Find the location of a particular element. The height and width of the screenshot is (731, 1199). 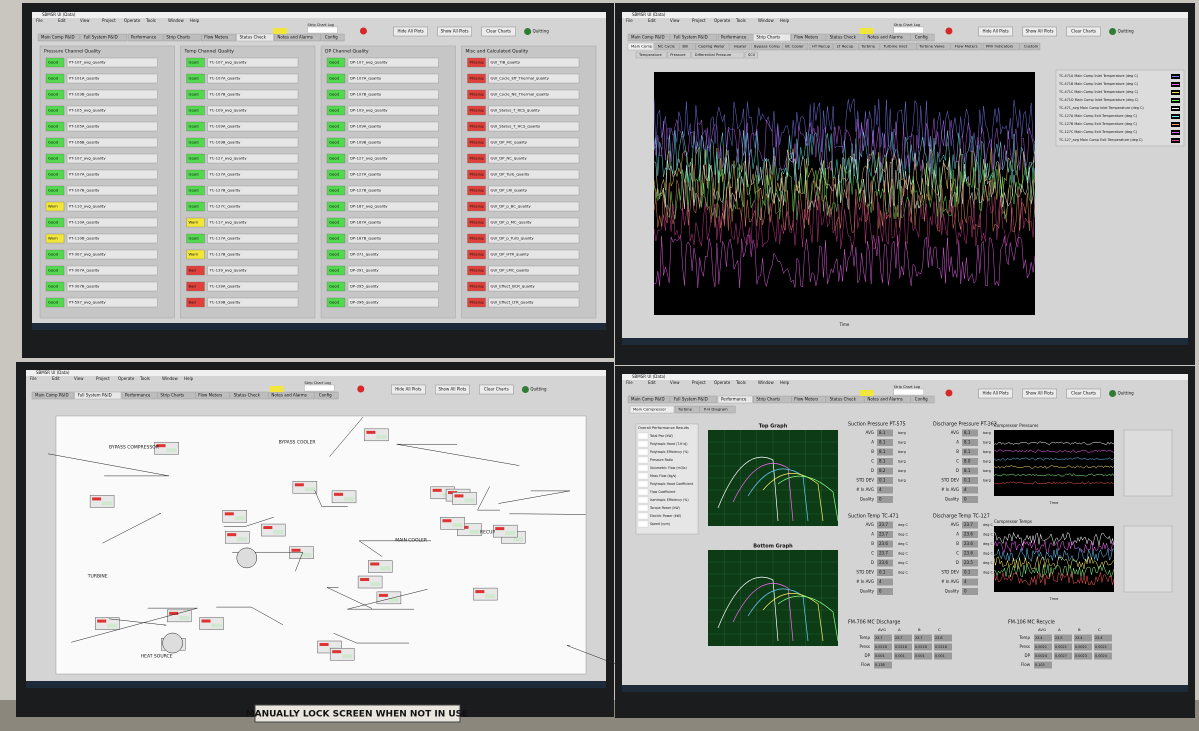

menu-item: View is located at coordinates (79, 378).